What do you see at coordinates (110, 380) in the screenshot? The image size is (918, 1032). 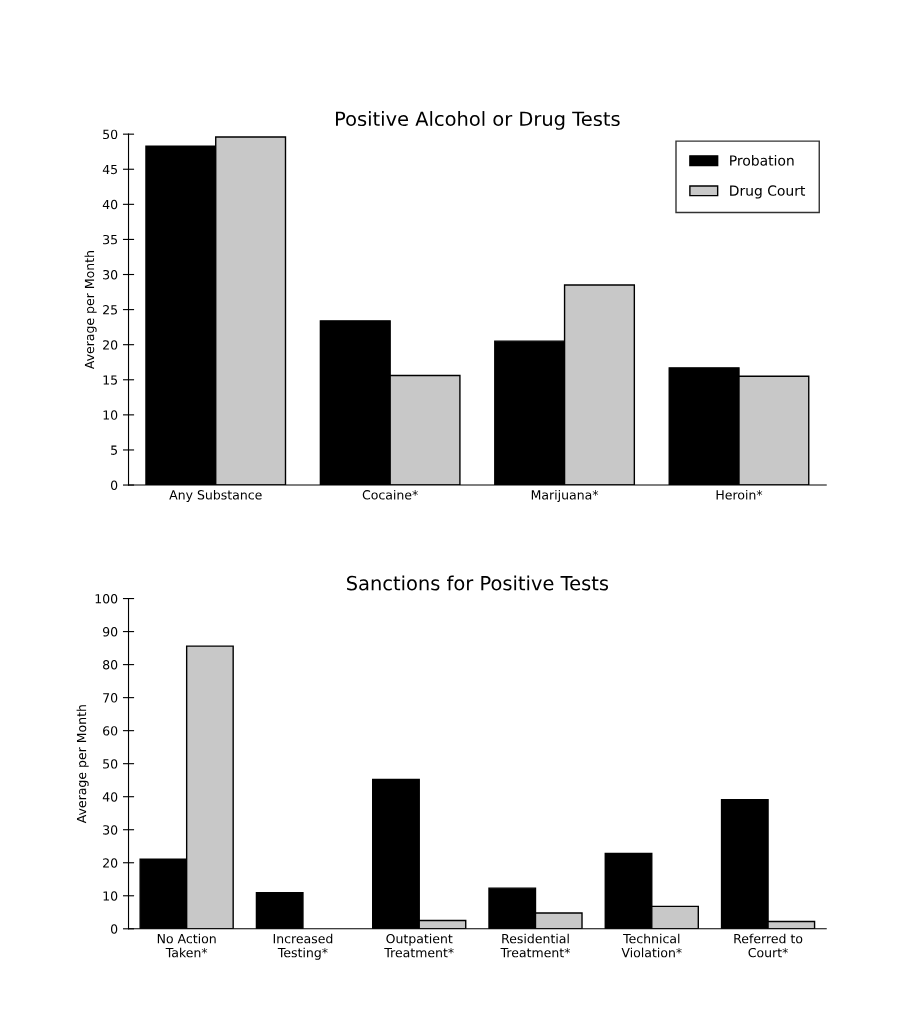 I see `y-tick-label: 15` at bounding box center [110, 380].